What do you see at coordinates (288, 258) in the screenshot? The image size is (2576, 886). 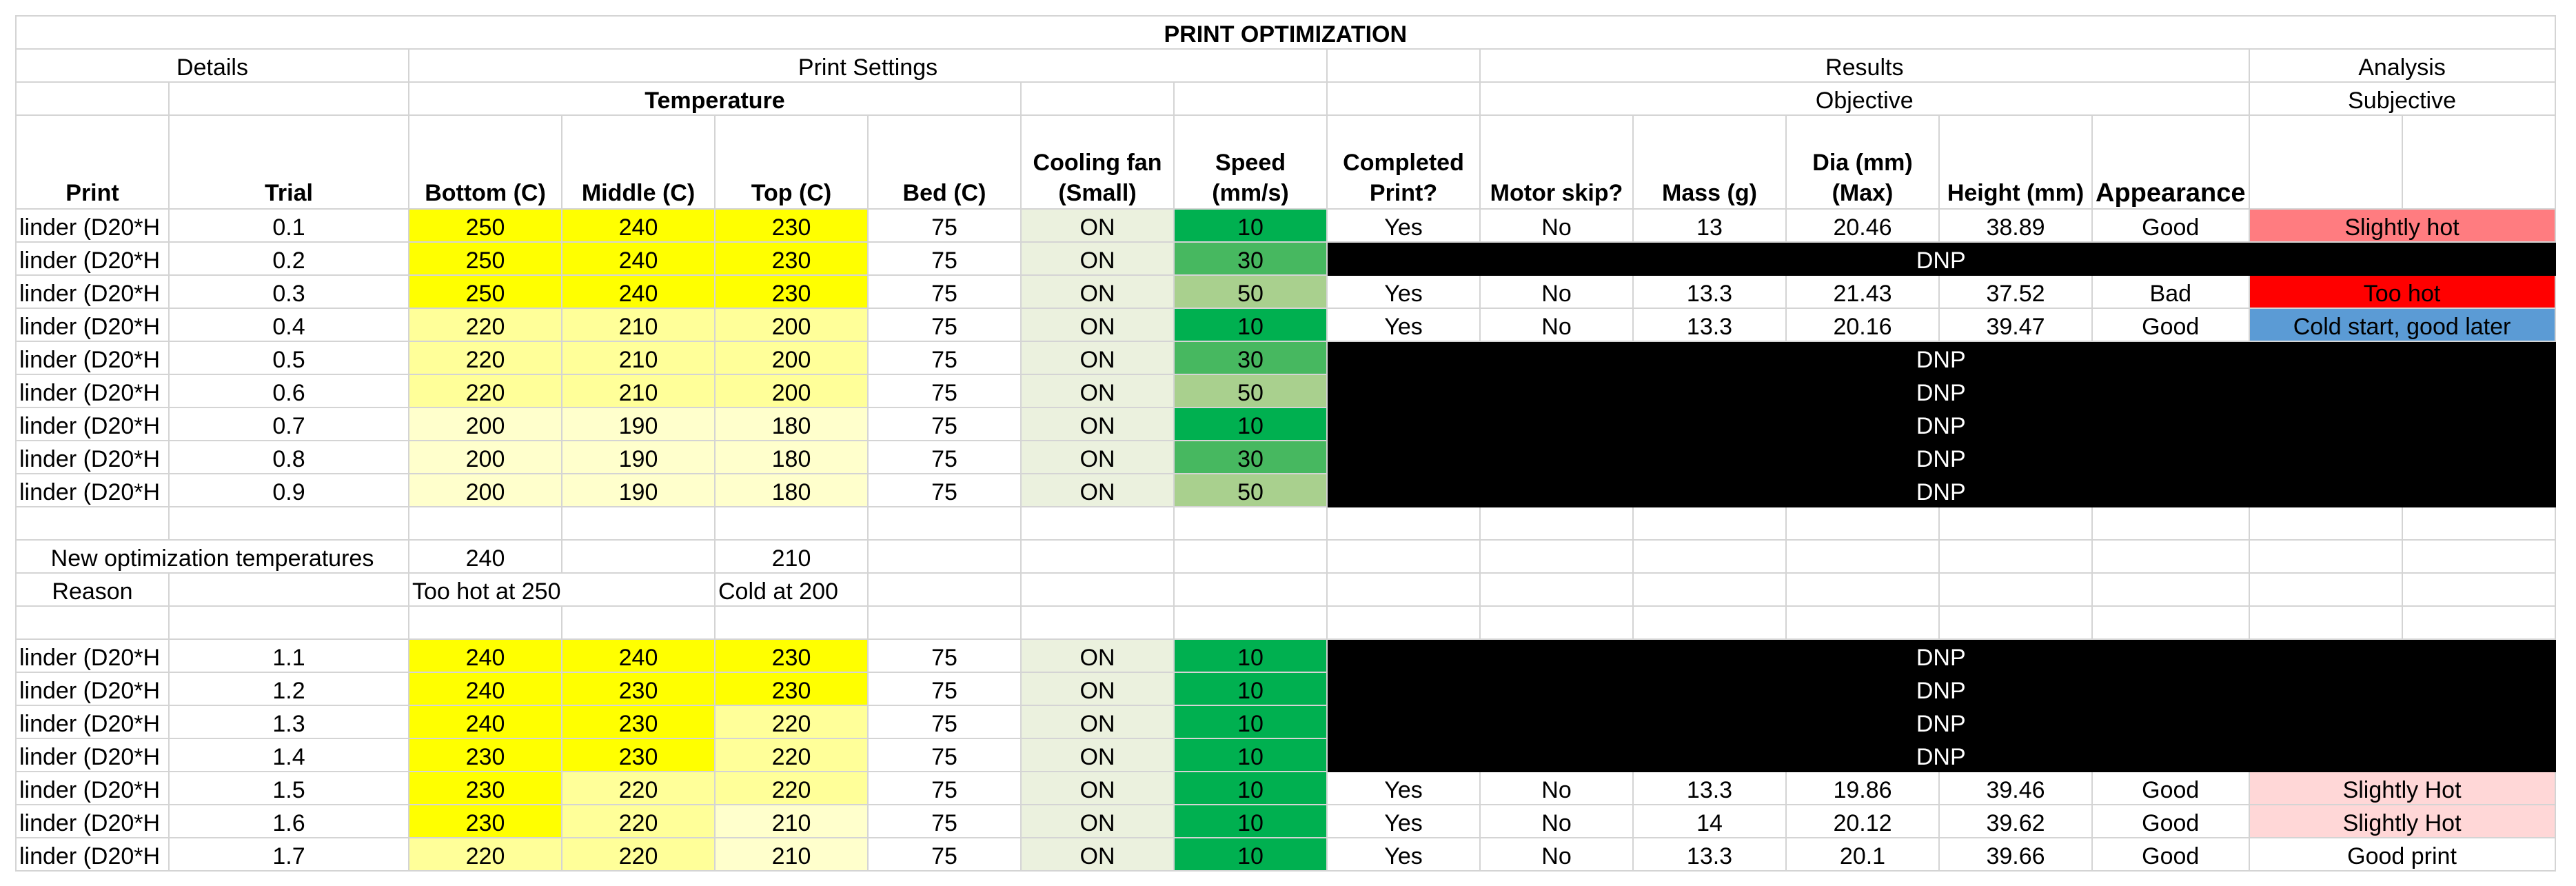 I see `cell-trial: 0.2` at bounding box center [288, 258].